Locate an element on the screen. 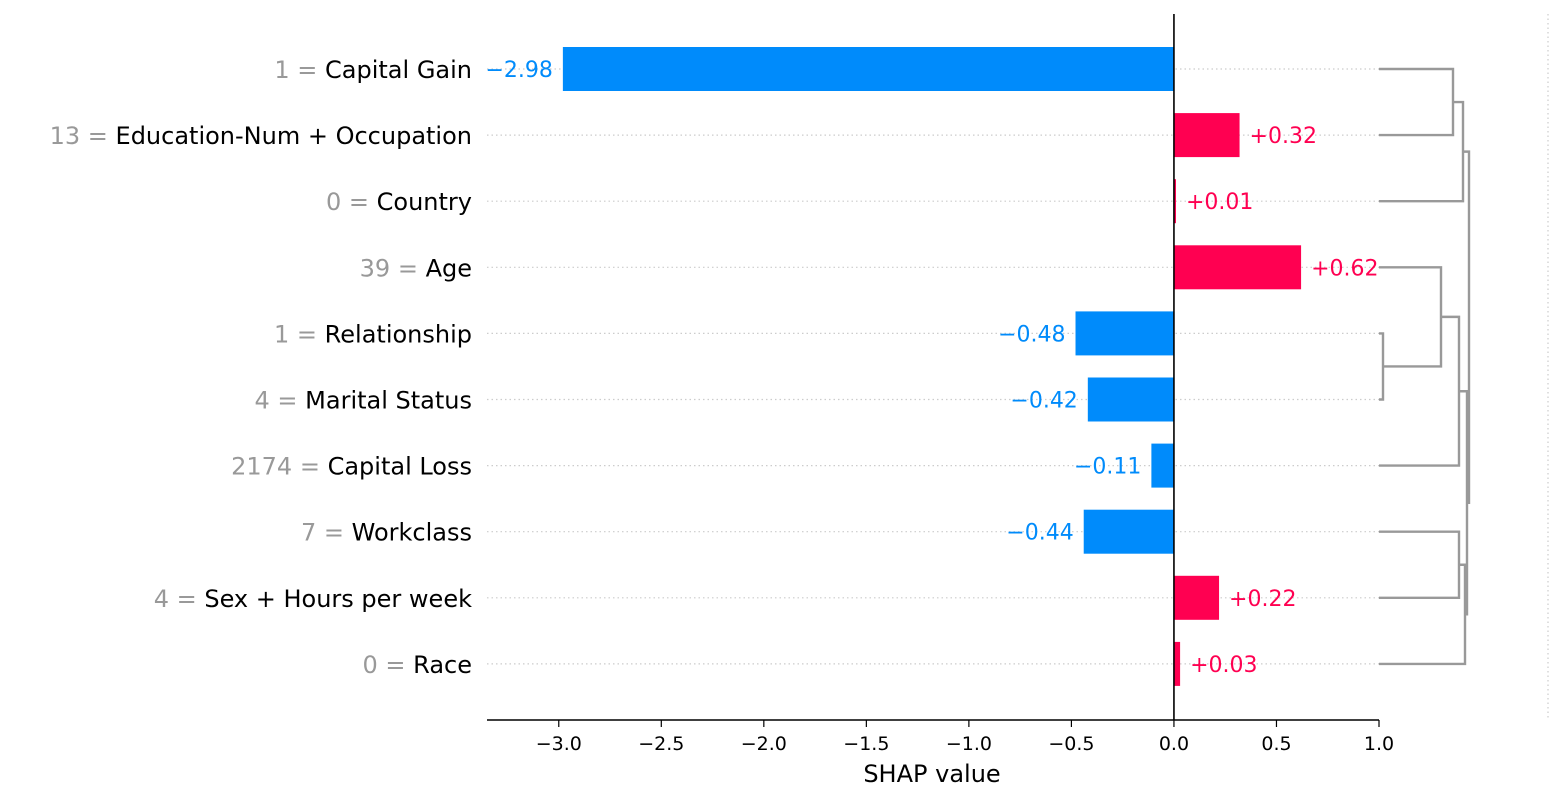  bar-value-label: −0.42 is located at coordinates (1043, 401).